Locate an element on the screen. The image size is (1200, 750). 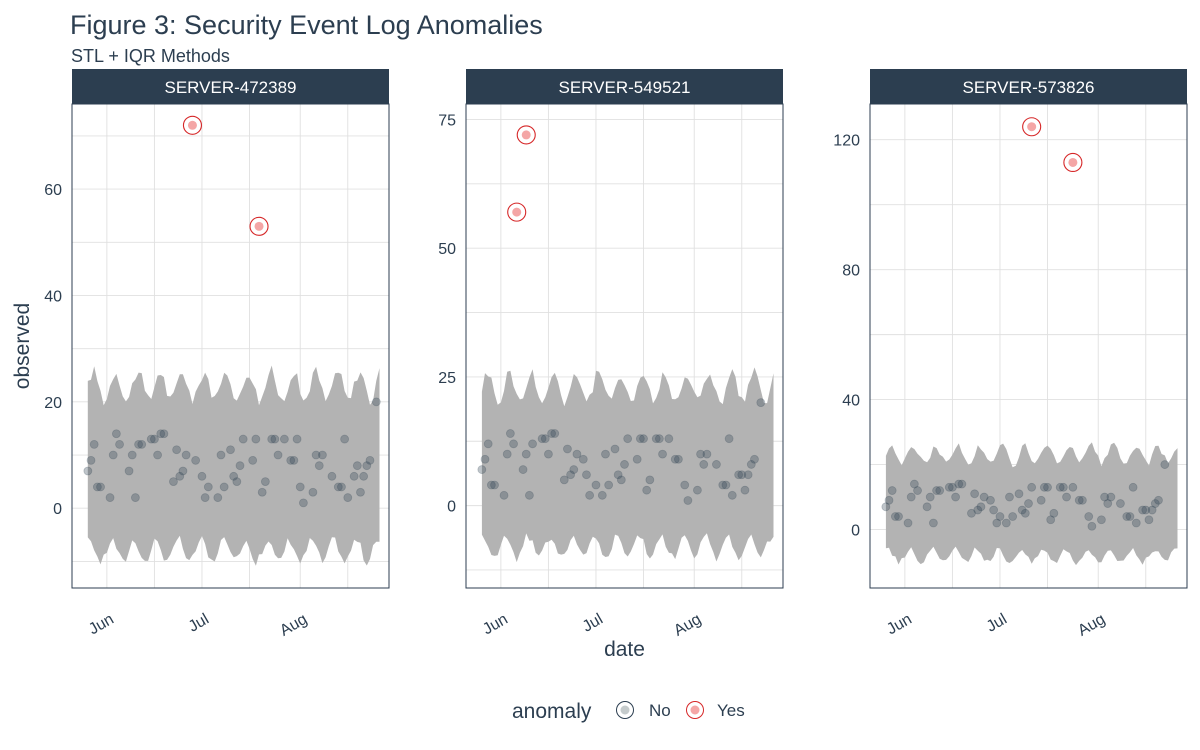
legend: anomaly No Yes is located at coordinates (628, 711).